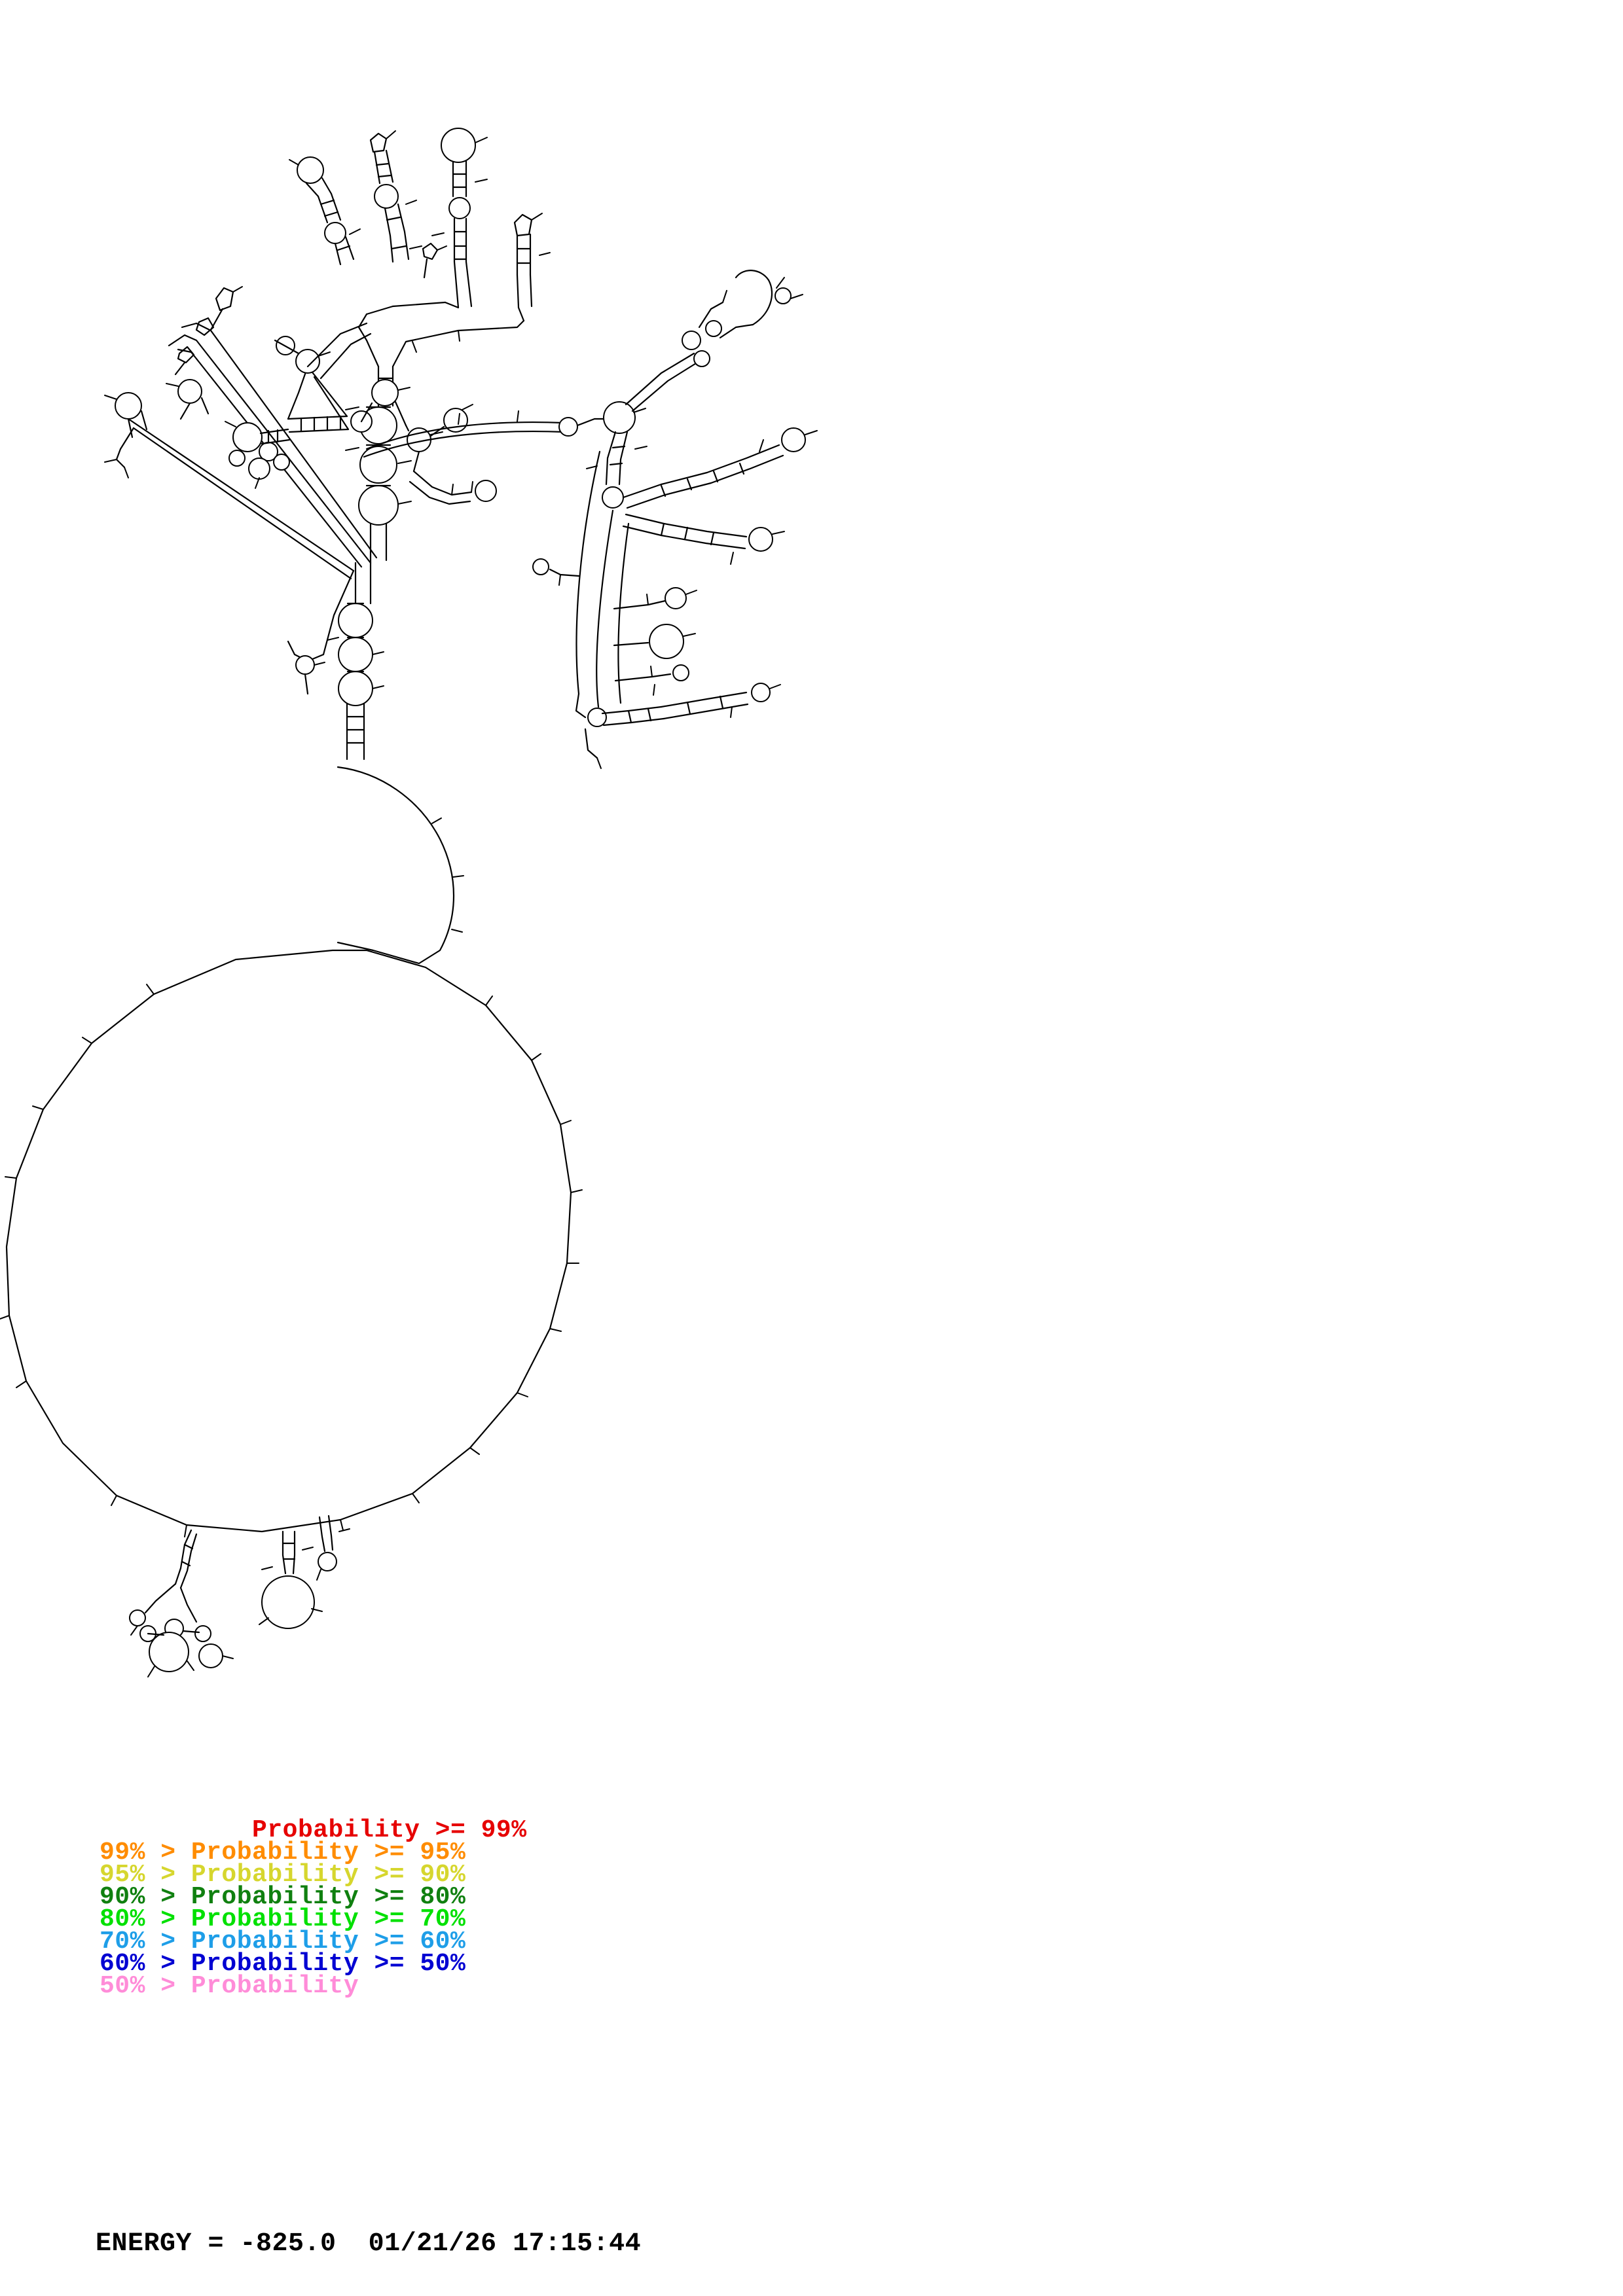  What do you see at coordinates (229, 1986) in the screenshot?
I see `legend-row-below-50: 50% > Probability` at bounding box center [229, 1986].